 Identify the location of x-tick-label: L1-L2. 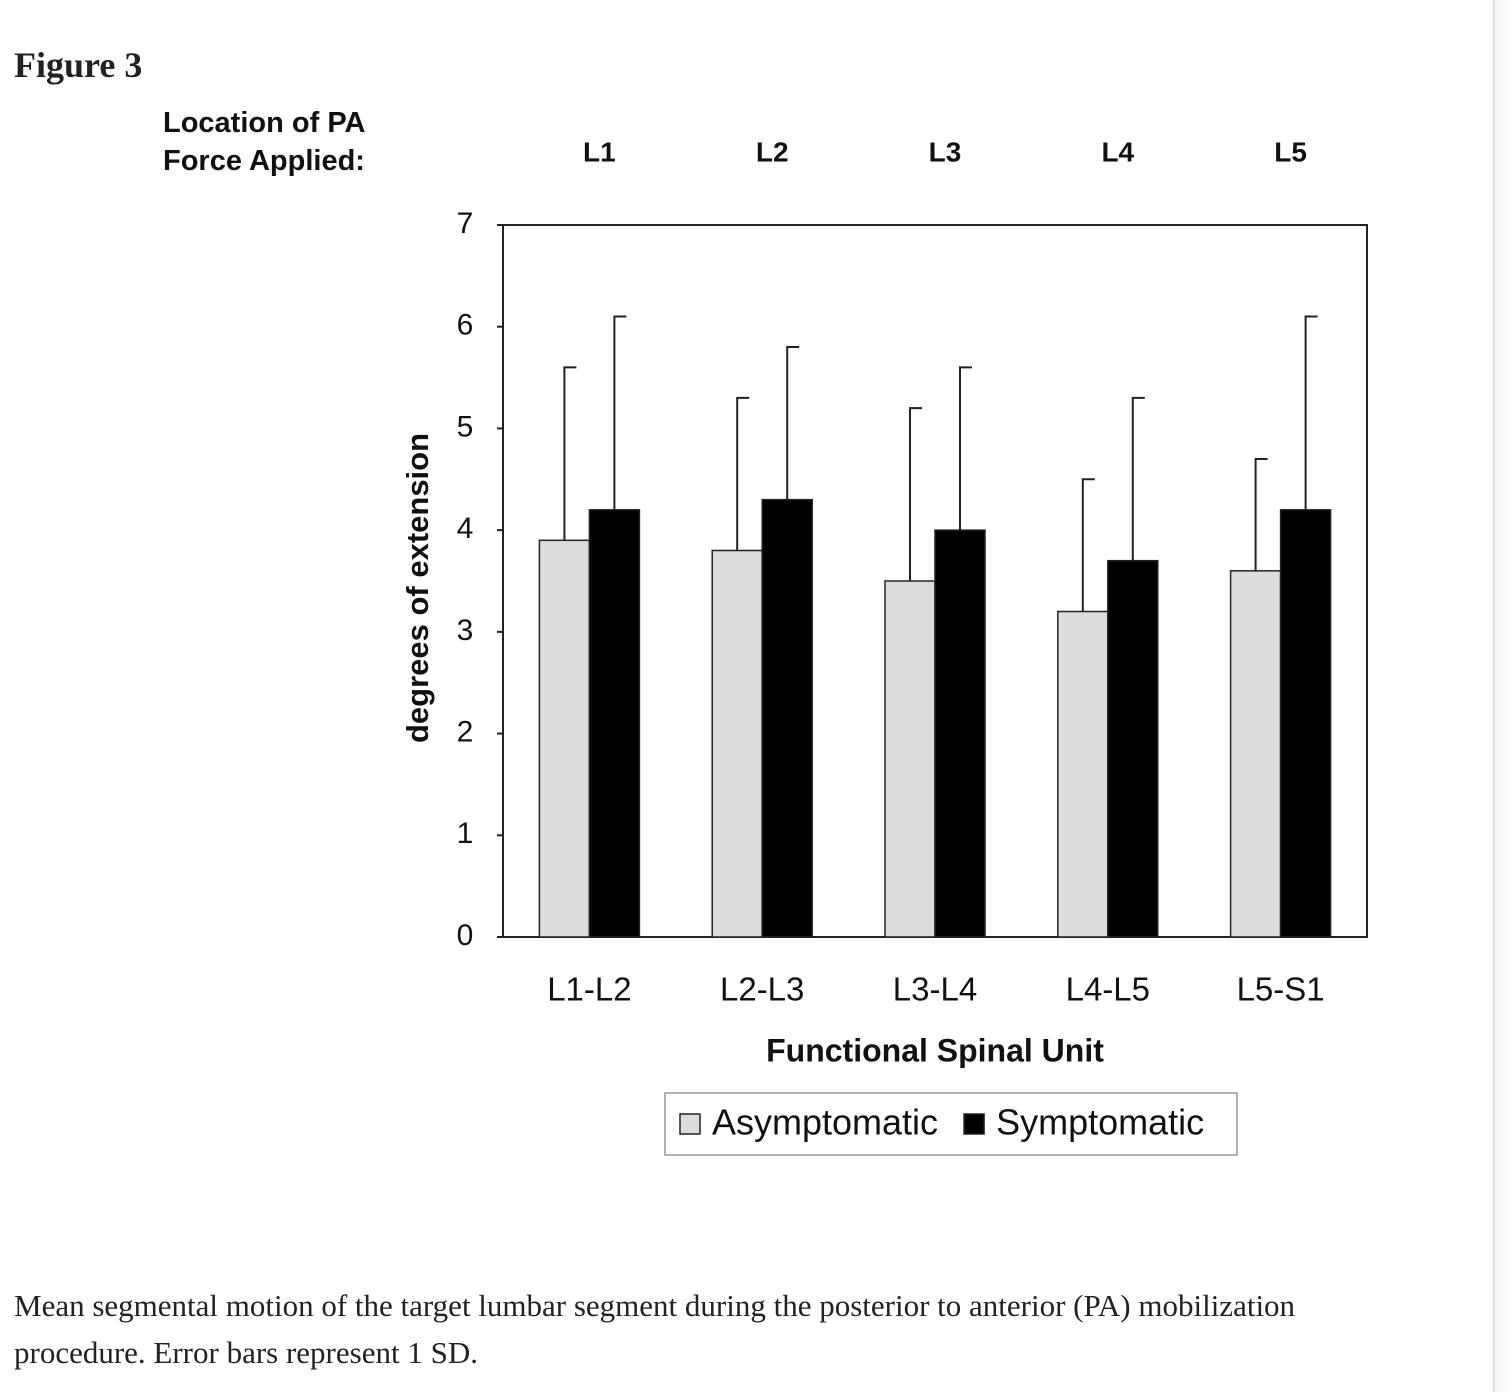
(589, 989).